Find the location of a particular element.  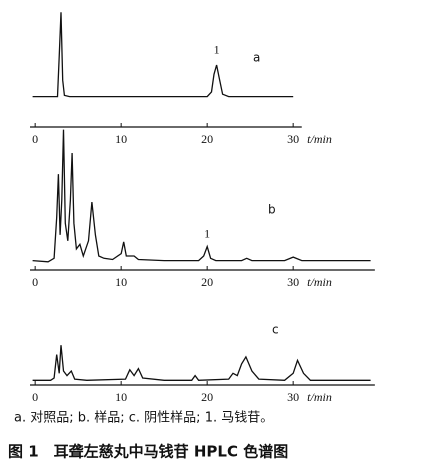

figure-legend: a. 对照品; b. 样品; c. 阴性样品; 1. 马钱苷。 is located at coordinates (143, 418).